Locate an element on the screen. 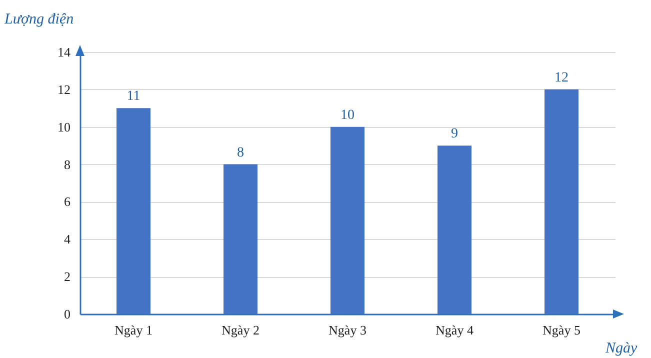  y-axis-title: Lượng điện is located at coordinates (39, 20).